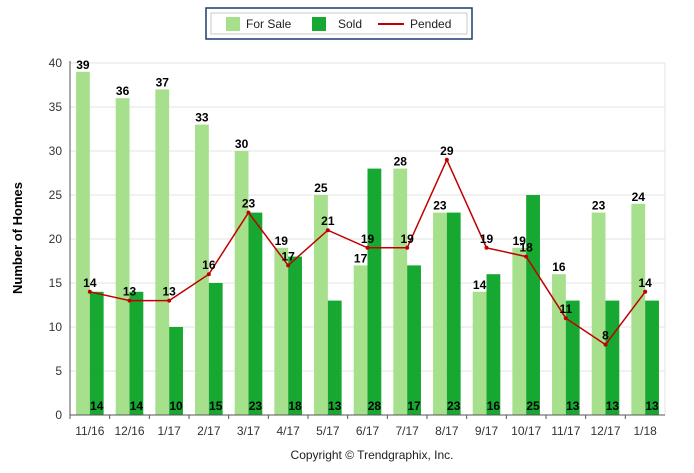 Image resolution: width=694 pixels, height=473 pixels. What do you see at coordinates (288, 431) in the screenshot?
I see `x-tick-label: 4/17` at bounding box center [288, 431].